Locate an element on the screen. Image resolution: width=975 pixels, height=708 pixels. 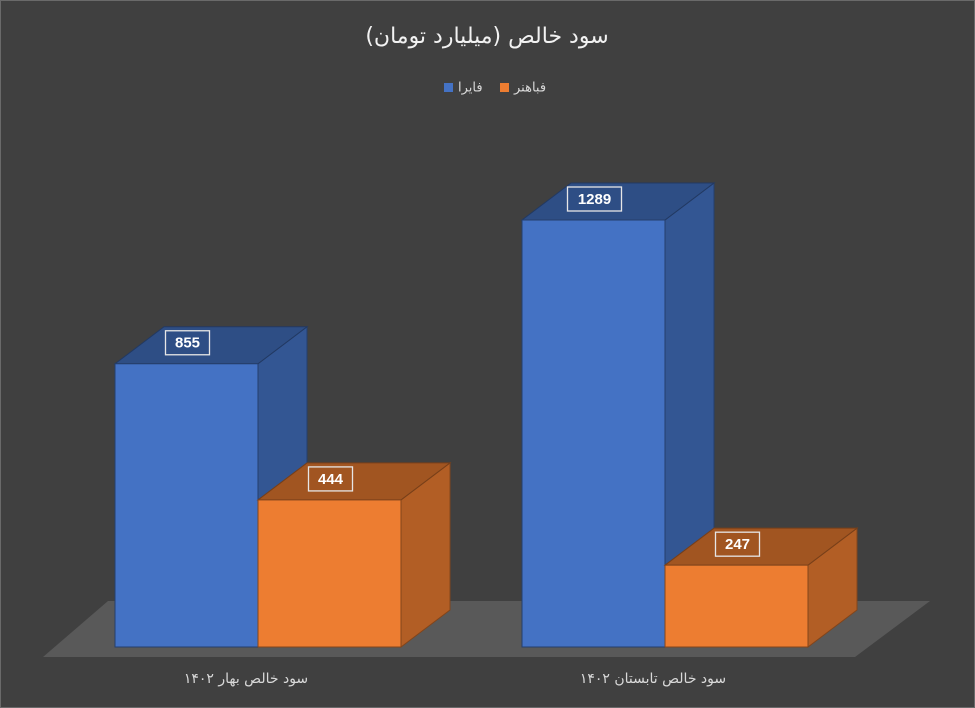
data-label: 1289 is located at coordinates (594, 199).